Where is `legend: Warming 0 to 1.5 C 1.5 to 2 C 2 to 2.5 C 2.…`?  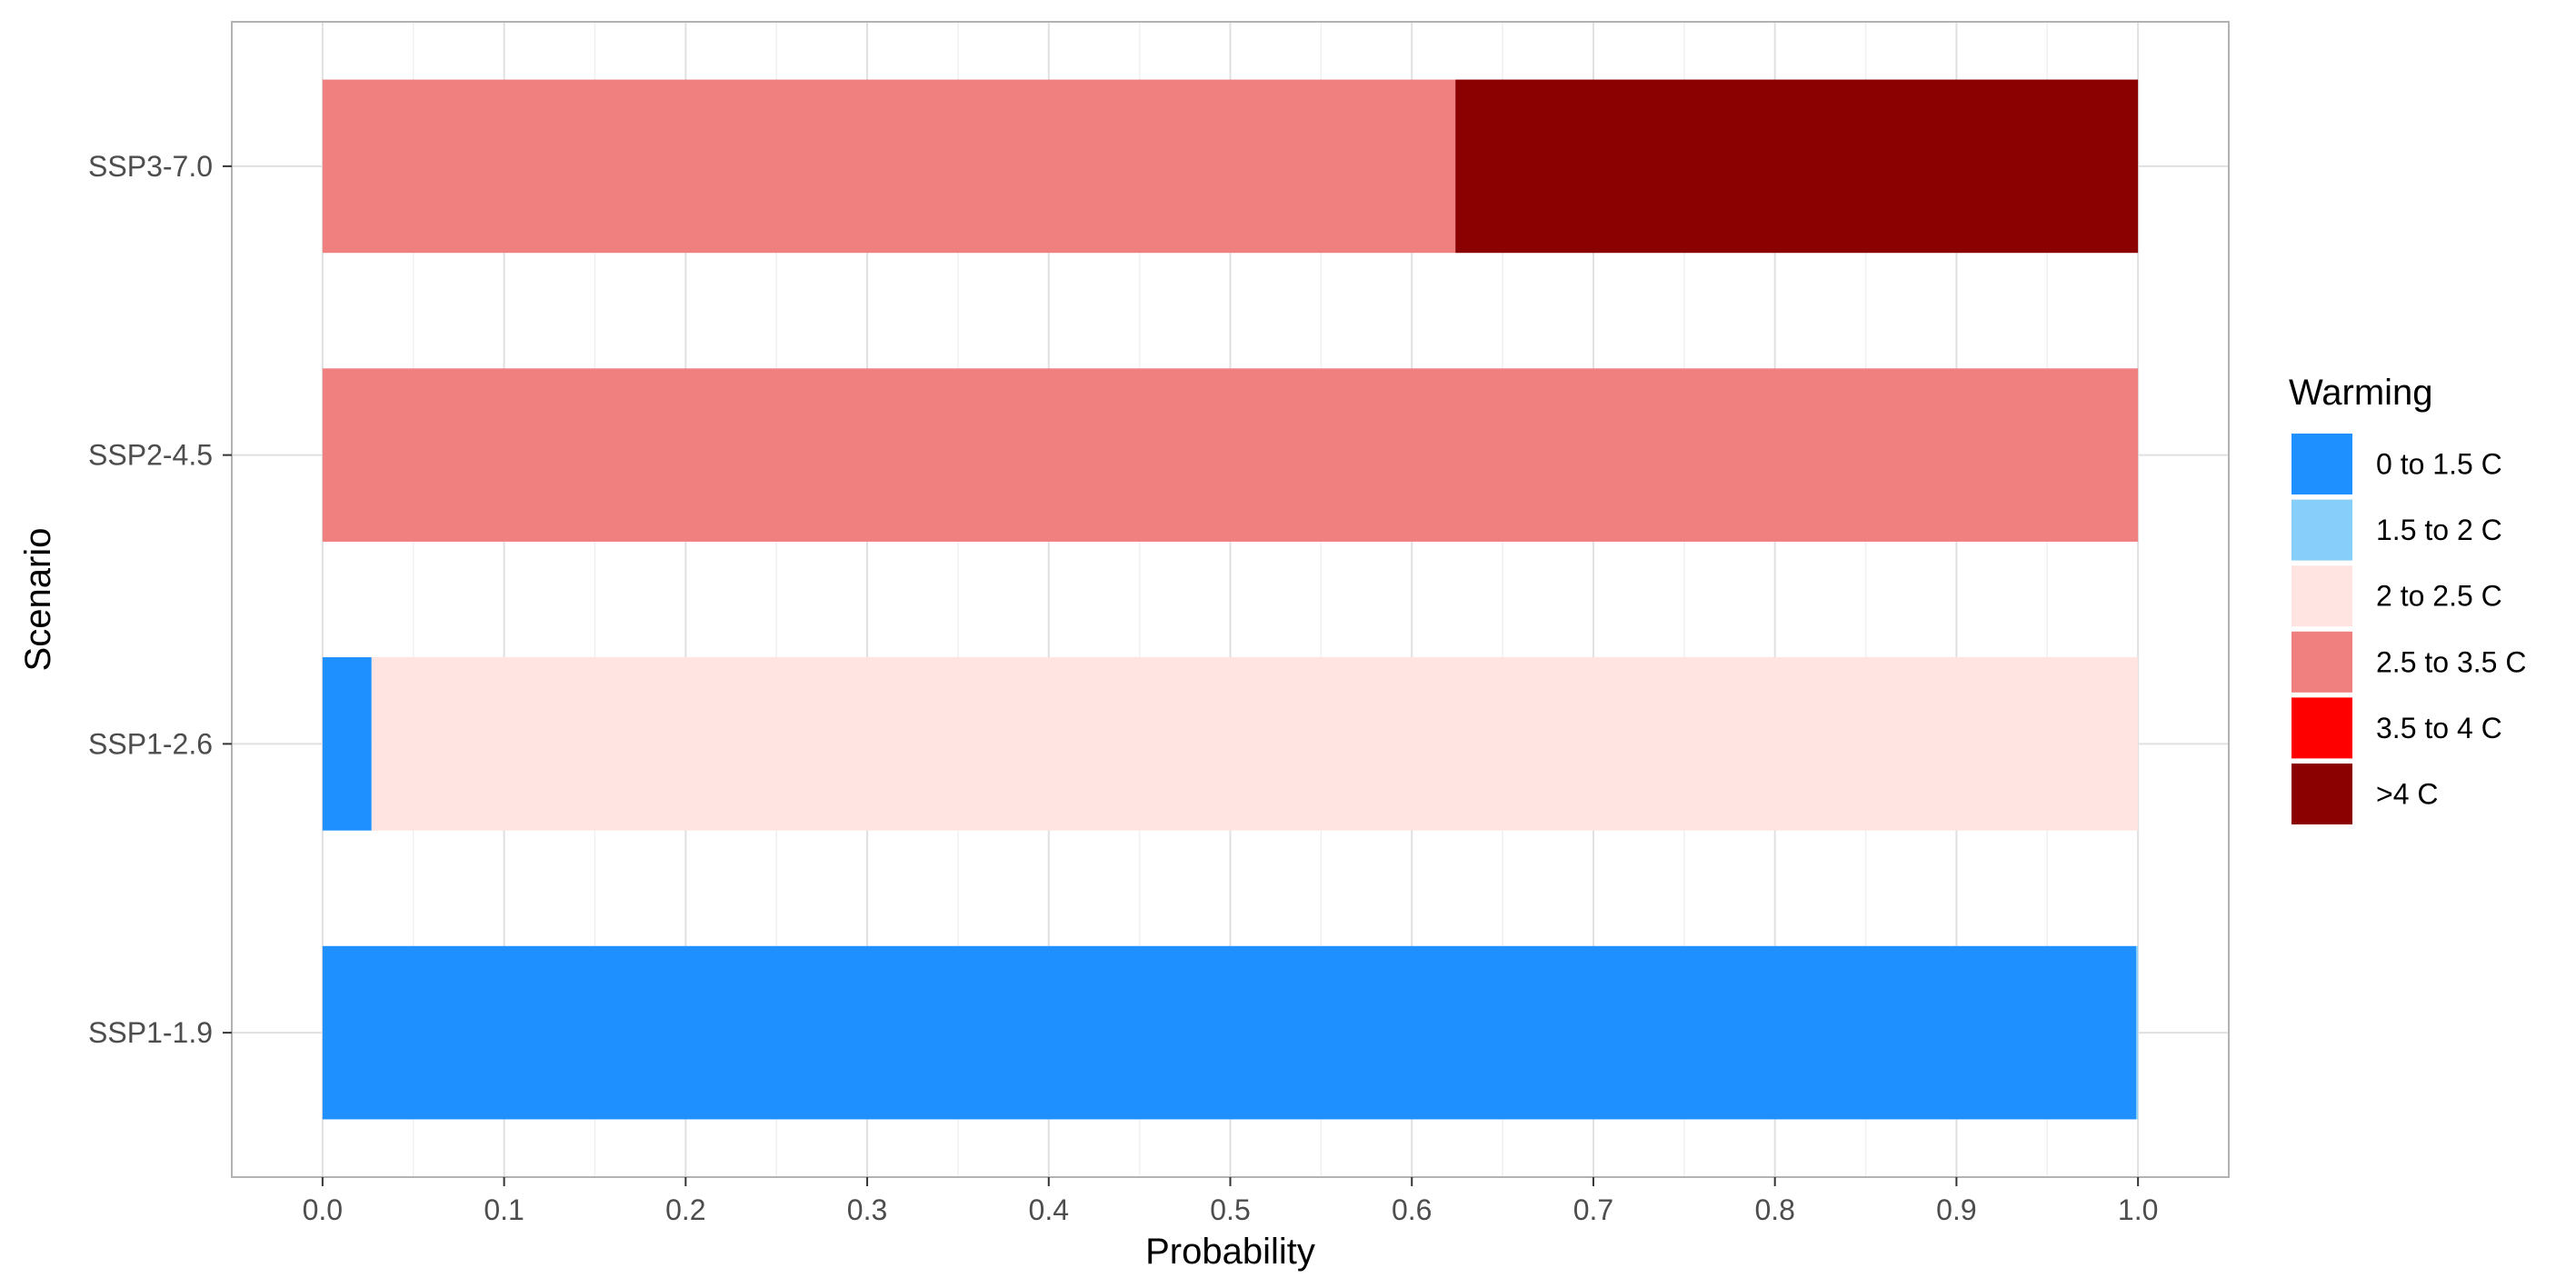 legend: Warming 0 to 1.5 C 1.5 to 2 C 2 to 2.5 C 2.… is located at coordinates (2407, 598).